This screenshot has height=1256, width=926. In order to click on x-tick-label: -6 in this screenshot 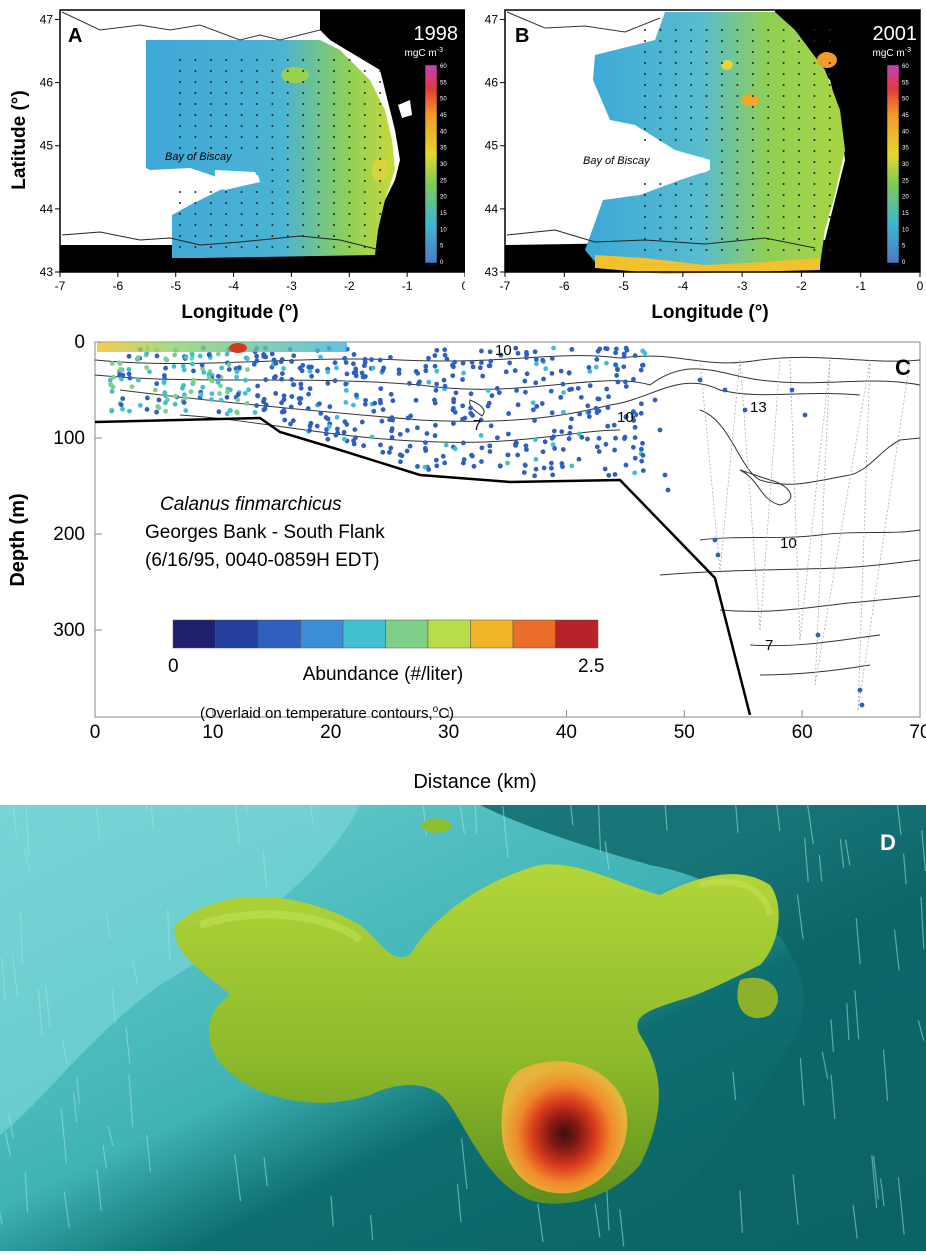, I will do `click(564, 286)`.